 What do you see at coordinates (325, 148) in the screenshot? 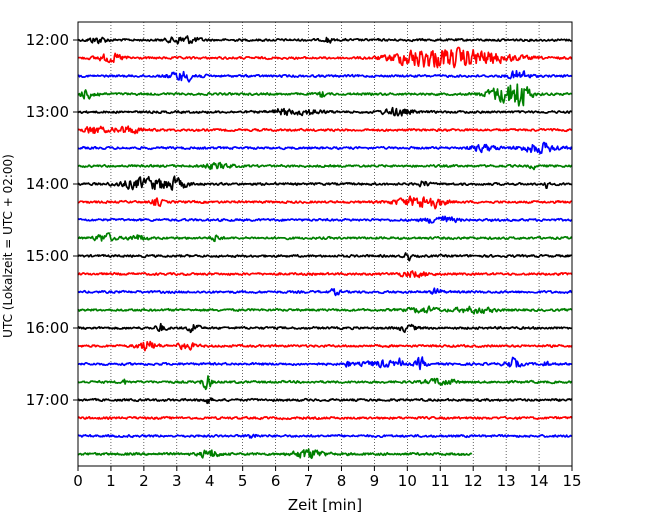
I see `trace-13:30` at bounding box center [325, 148].